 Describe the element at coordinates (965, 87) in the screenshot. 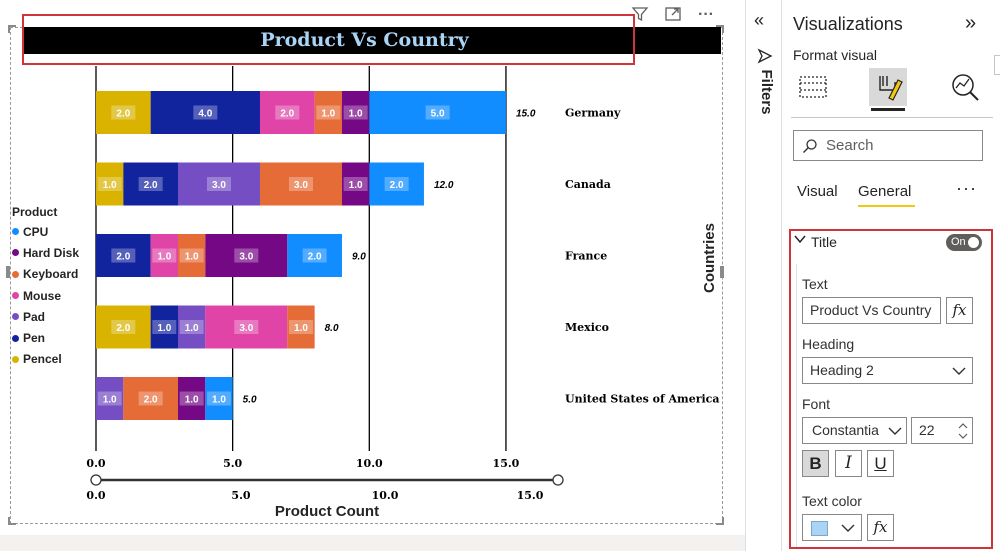

I see `analytics-icon` at that location.